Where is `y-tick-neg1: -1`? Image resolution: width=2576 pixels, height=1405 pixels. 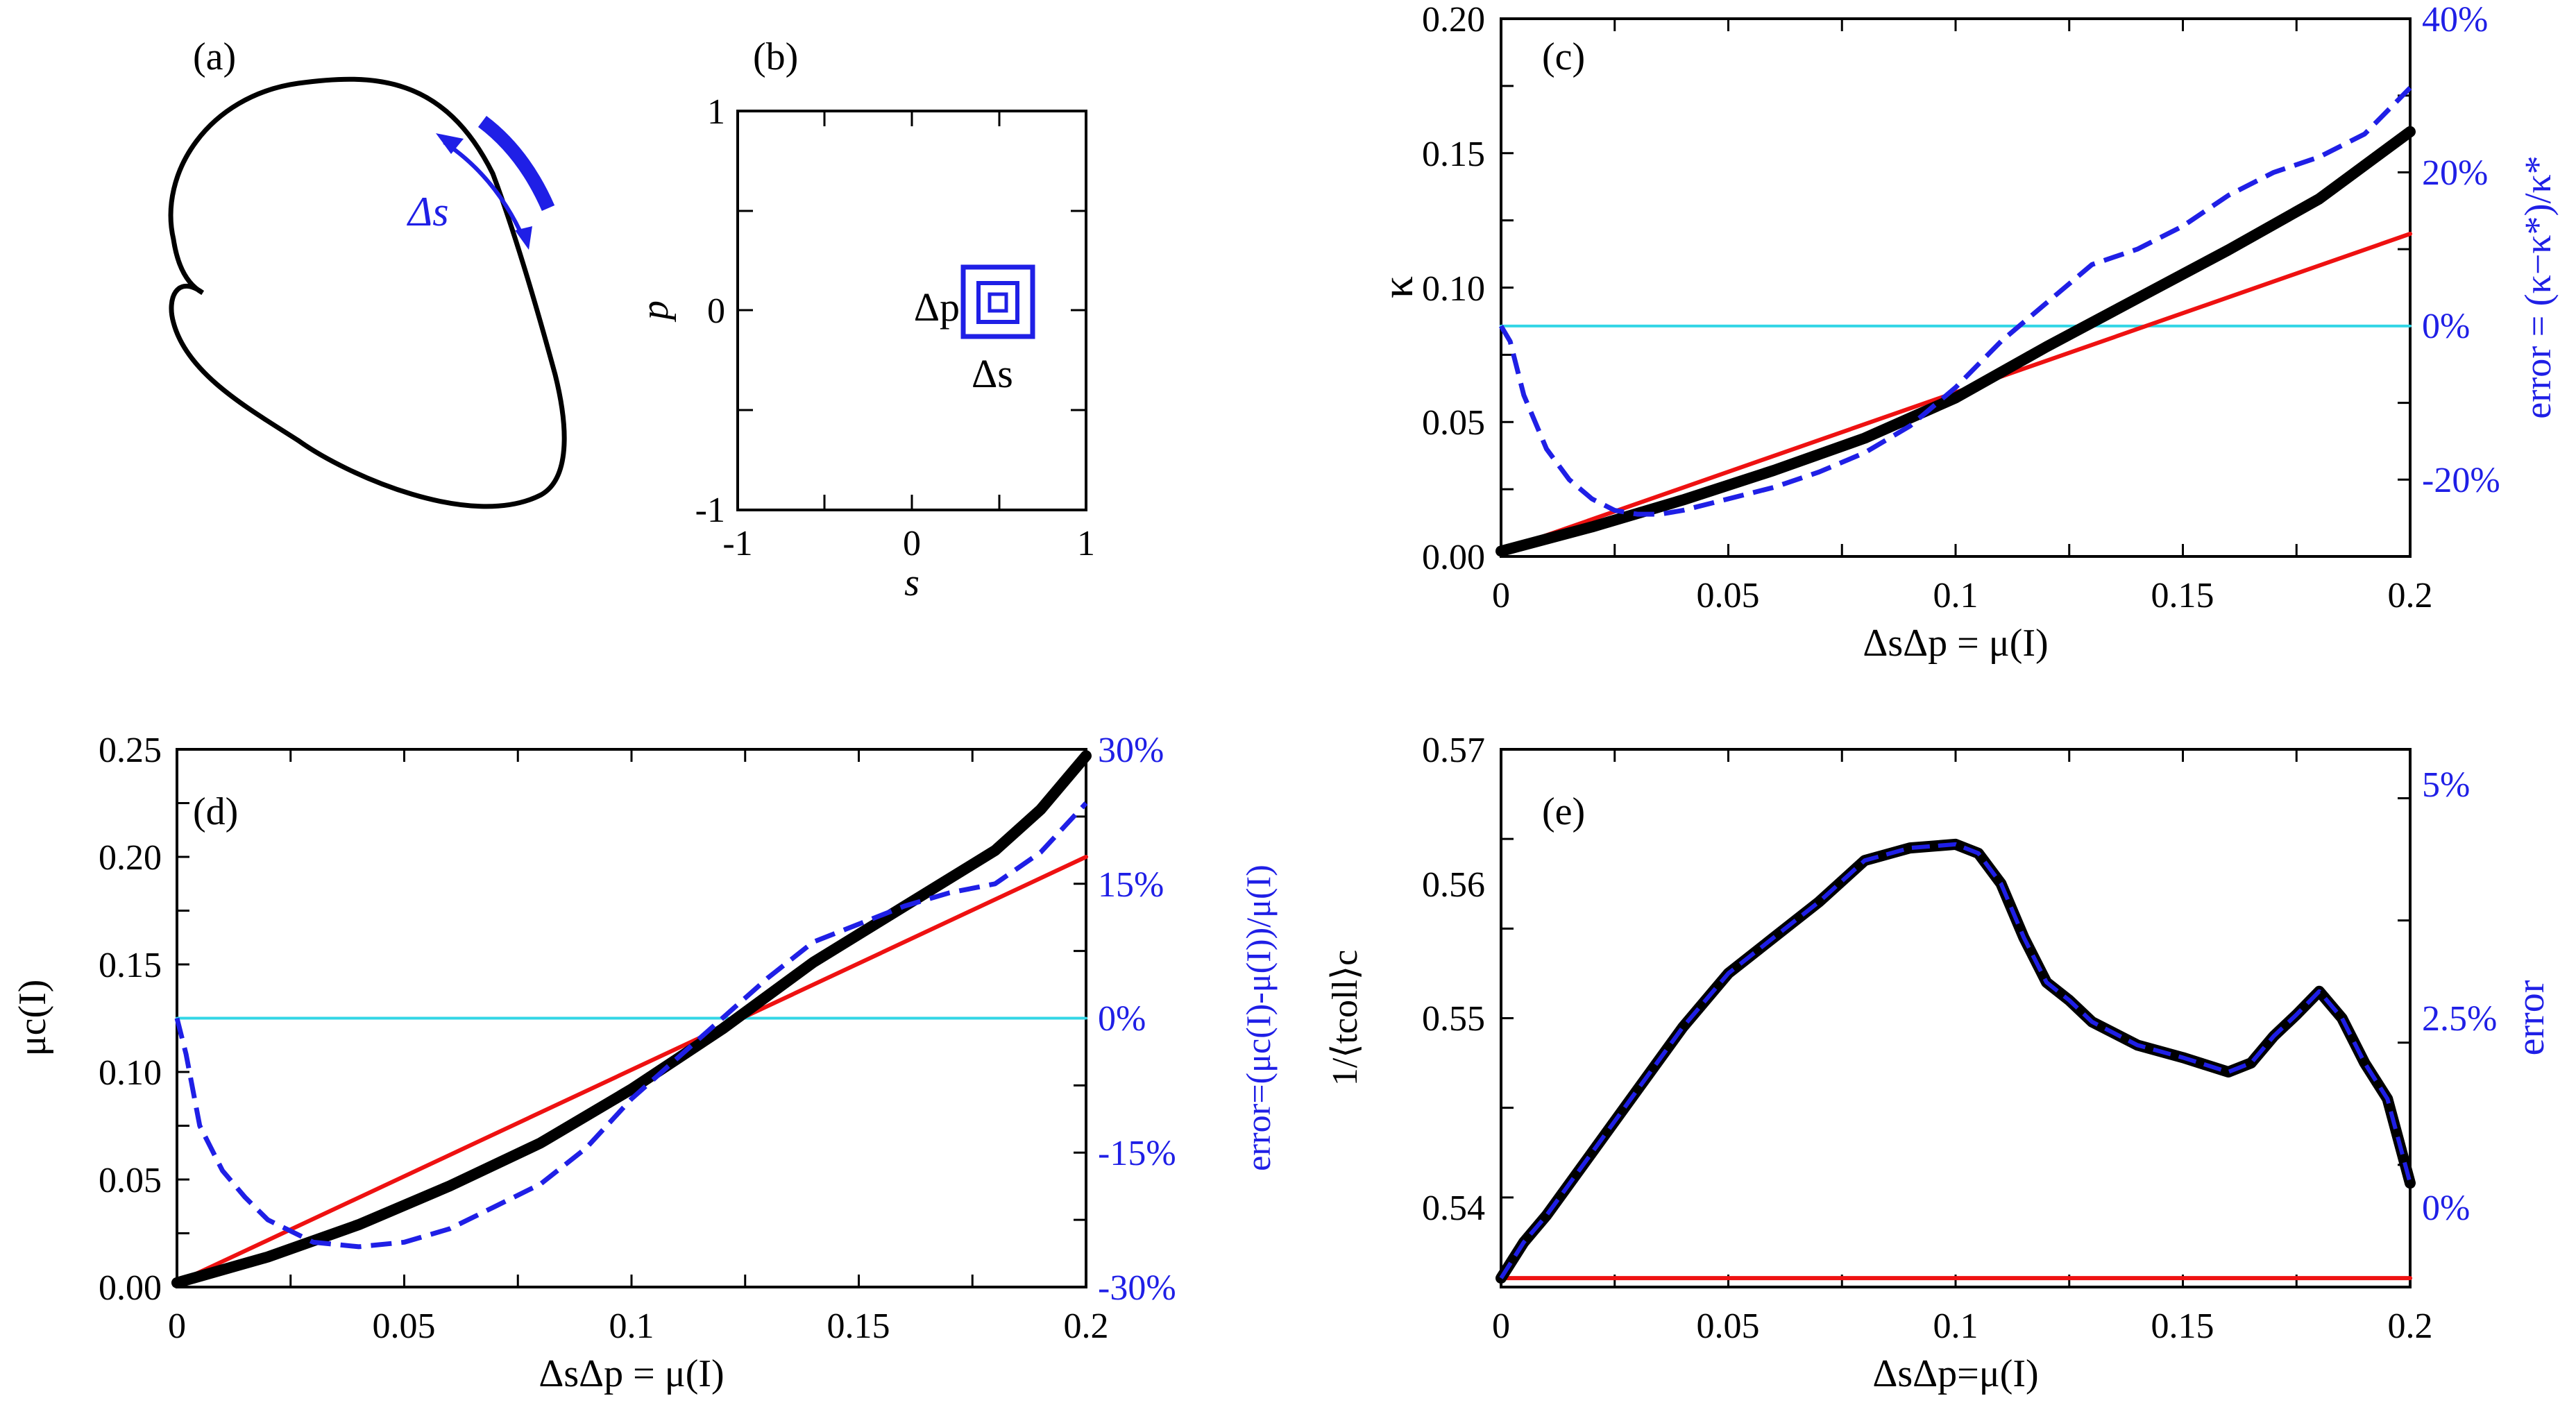 y-tick-neg1: -1 is located at coordinates (710, 510).